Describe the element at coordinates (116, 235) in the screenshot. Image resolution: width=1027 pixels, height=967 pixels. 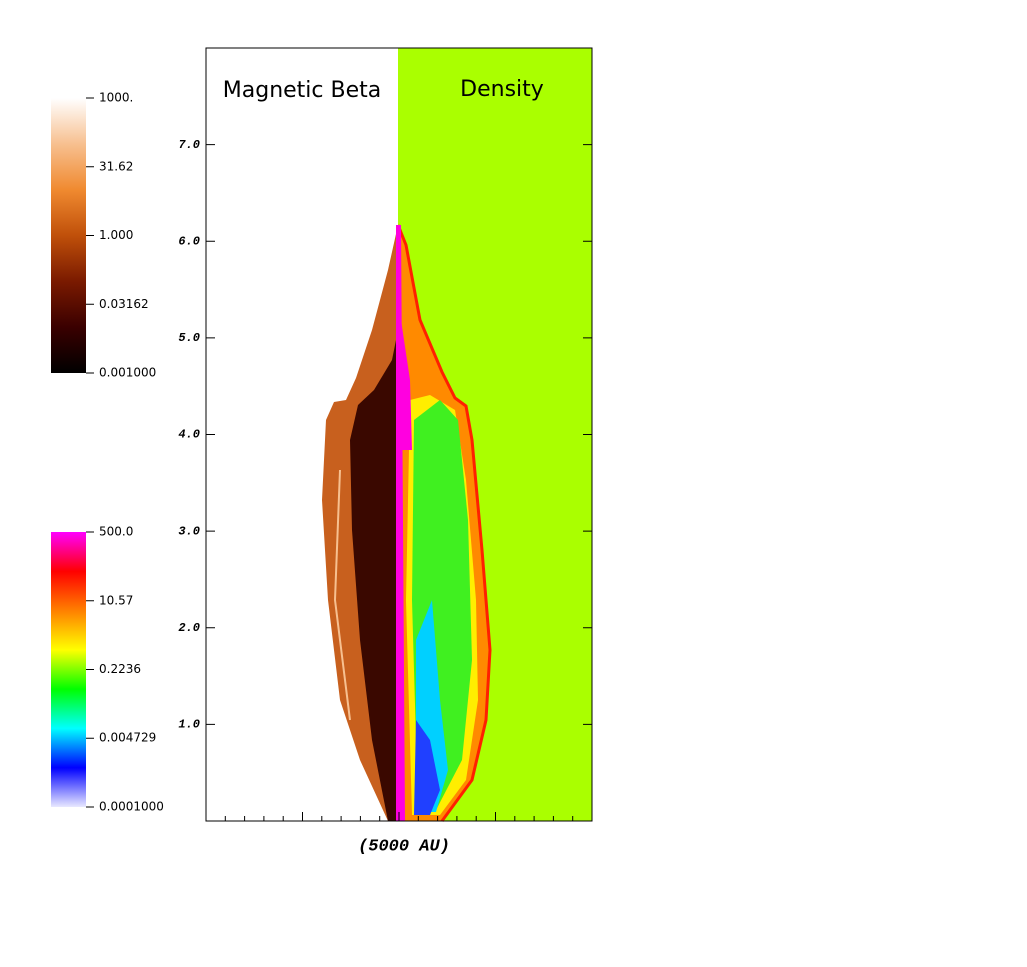
I see `colorbar-tick-label: 1.000` at that location.